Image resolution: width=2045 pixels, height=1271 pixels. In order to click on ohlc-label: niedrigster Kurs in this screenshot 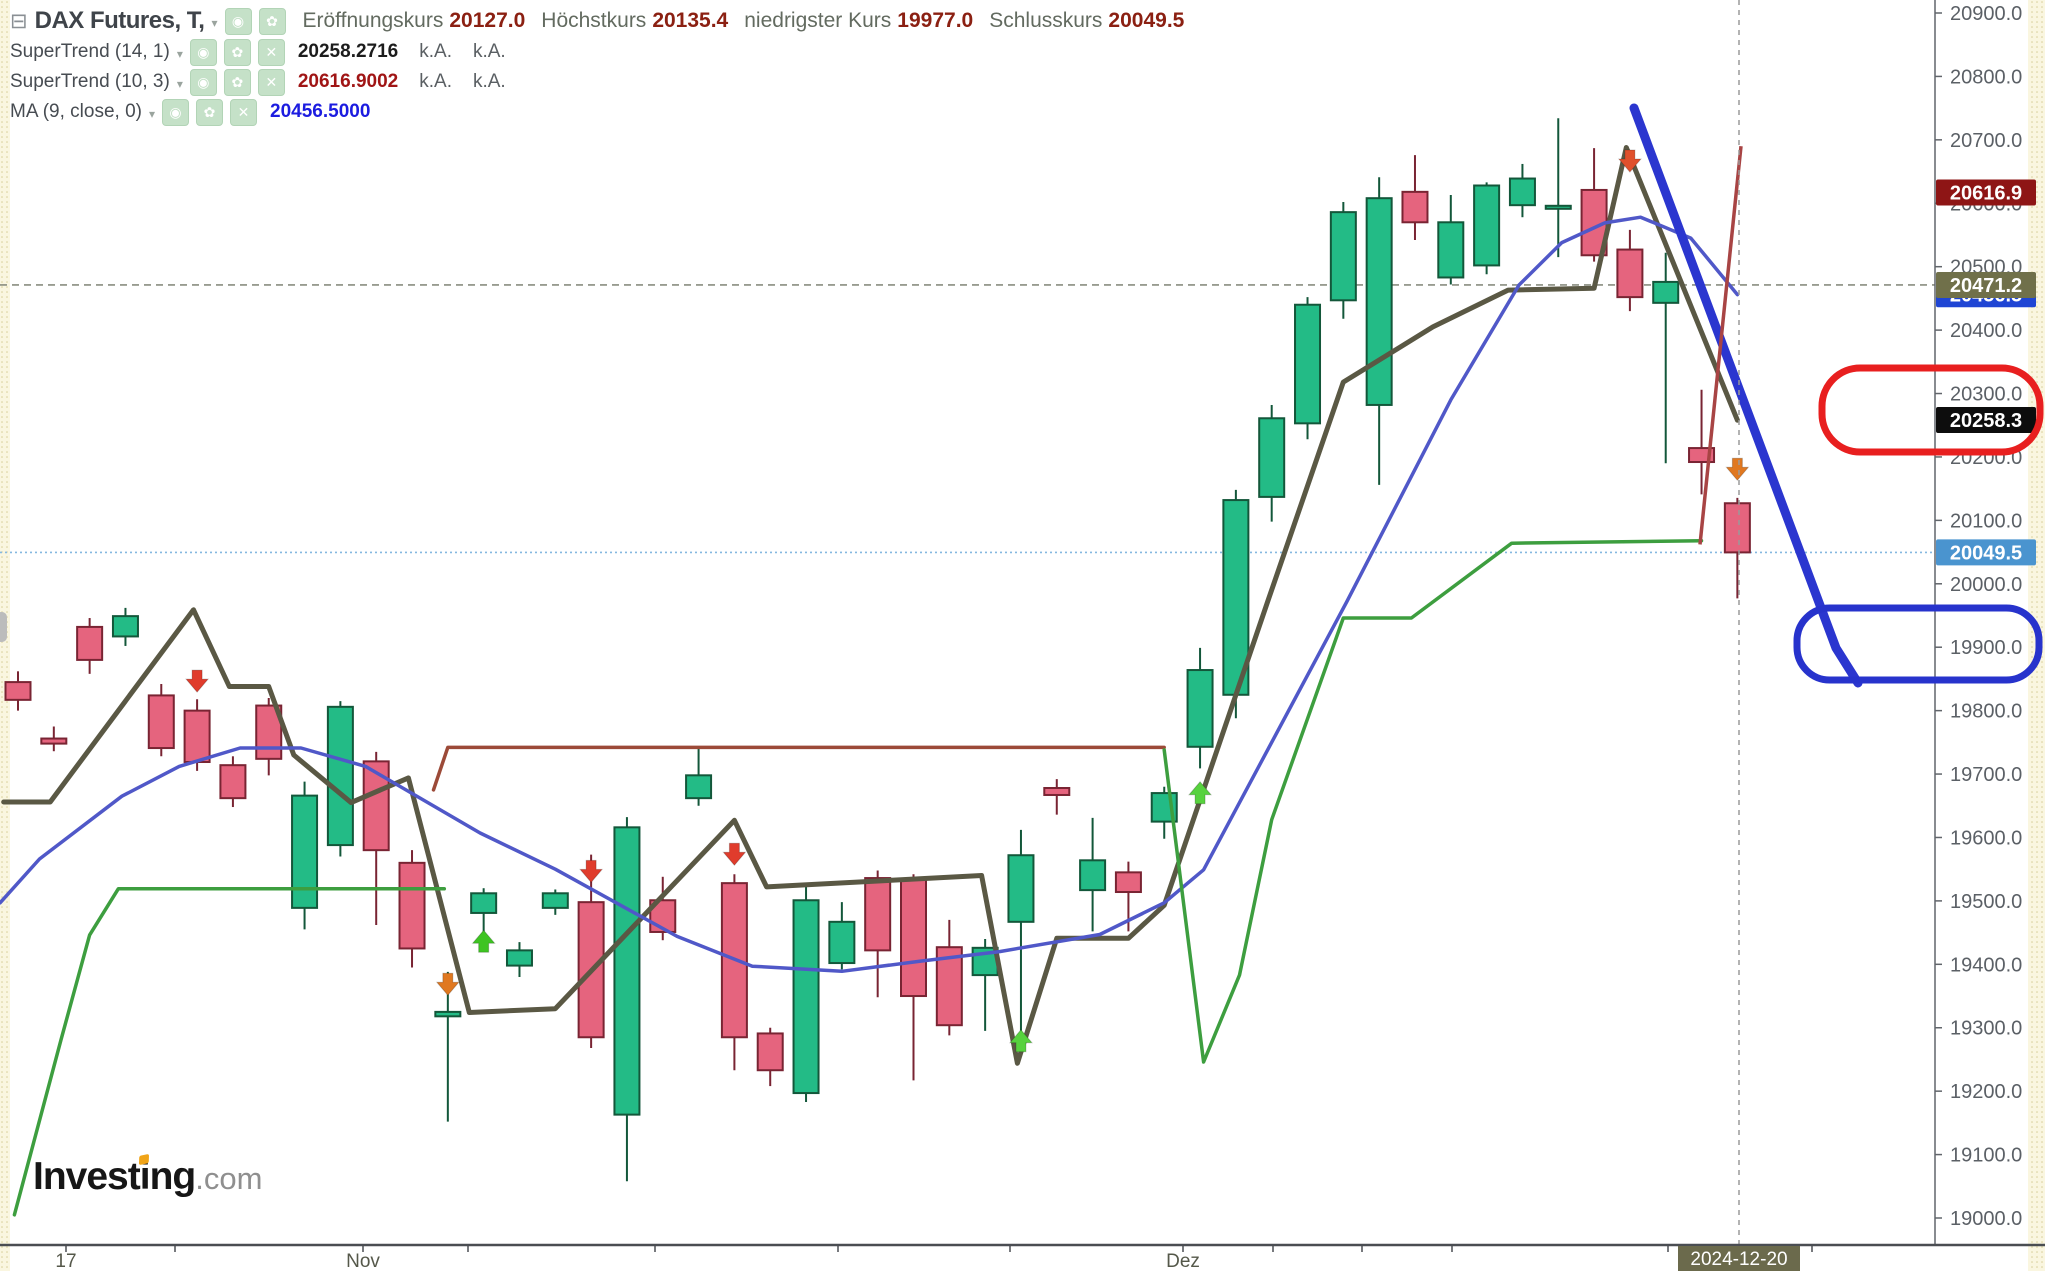, I will do `click(818, 20)`.